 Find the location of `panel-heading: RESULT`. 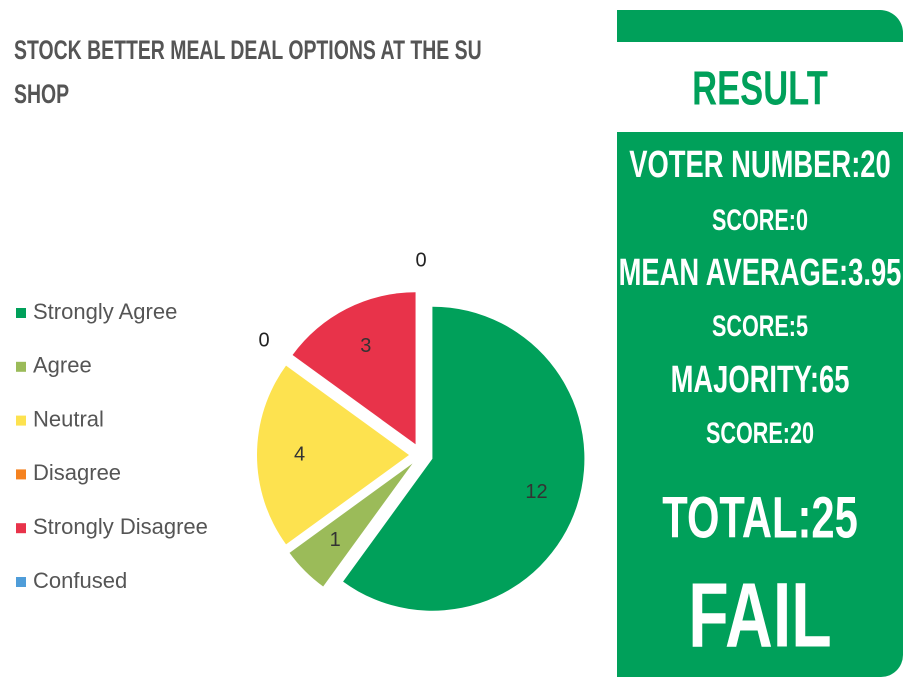

panel-heading: RESULT is located at coordinates (760, 88).